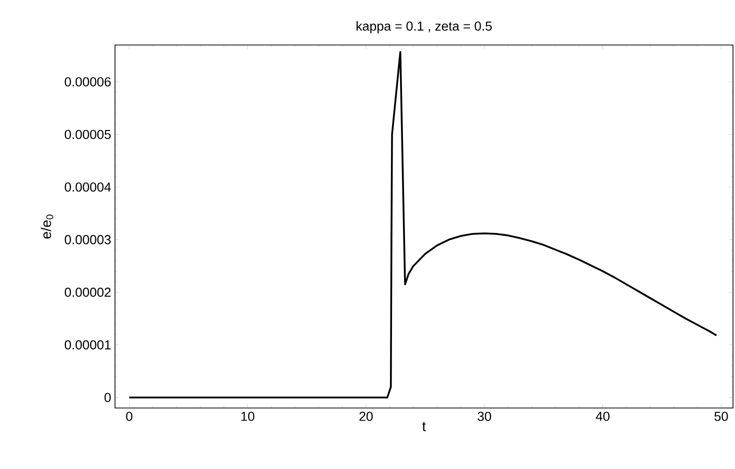 This screenshot has width=735, height=469. I want to click on x-axis-title: t, so click(424, 427).